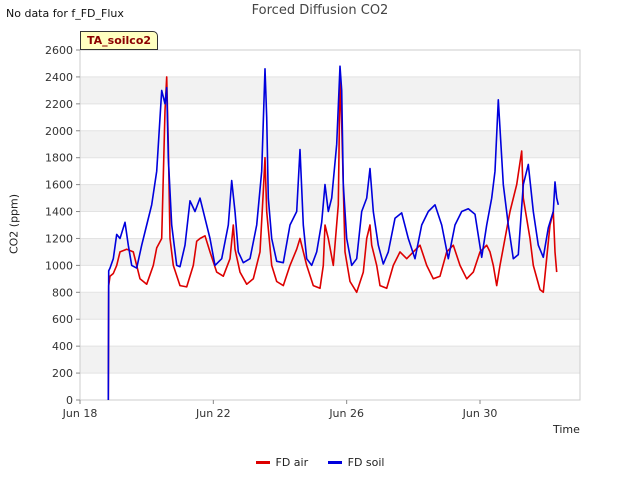 The width and height of the screenshot is (640, 480). I want to click on y-tick-label: 2200, so click(59, 104).